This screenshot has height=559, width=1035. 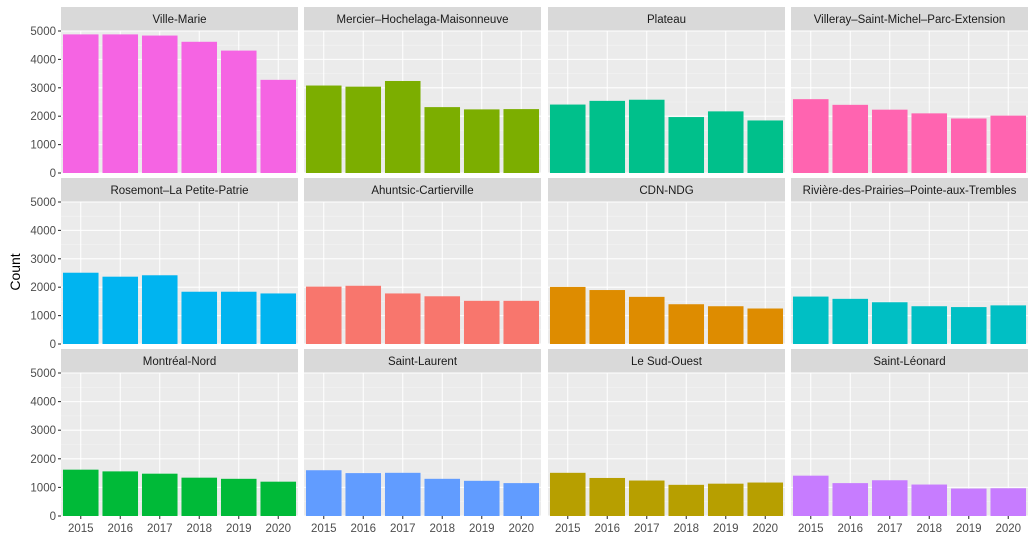 I want to click on y-tick-label: 5000, so click(x=43, y=203).